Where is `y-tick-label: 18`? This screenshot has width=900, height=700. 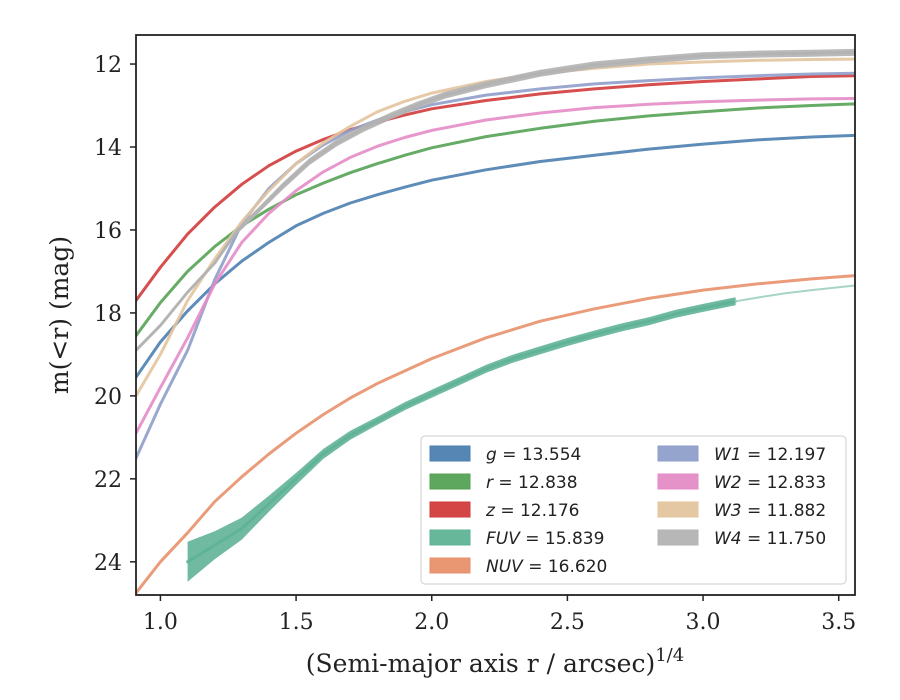
y-tick-label: 18 is located at coordinates (108, 314).